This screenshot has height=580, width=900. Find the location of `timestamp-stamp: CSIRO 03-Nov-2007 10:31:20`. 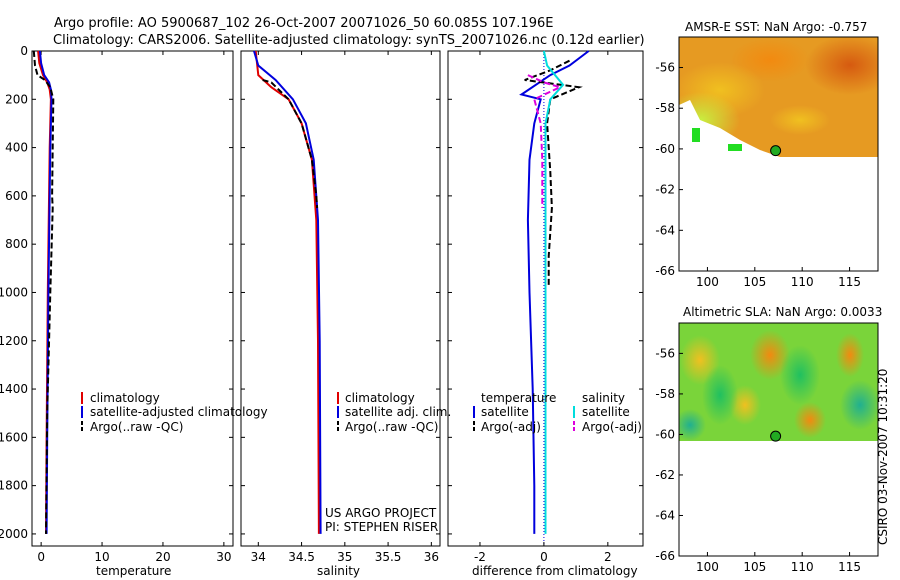

timestamp-stamp: CSIRO 03-Nov-2007 10:31:20 is located at coordinates (883, 457).